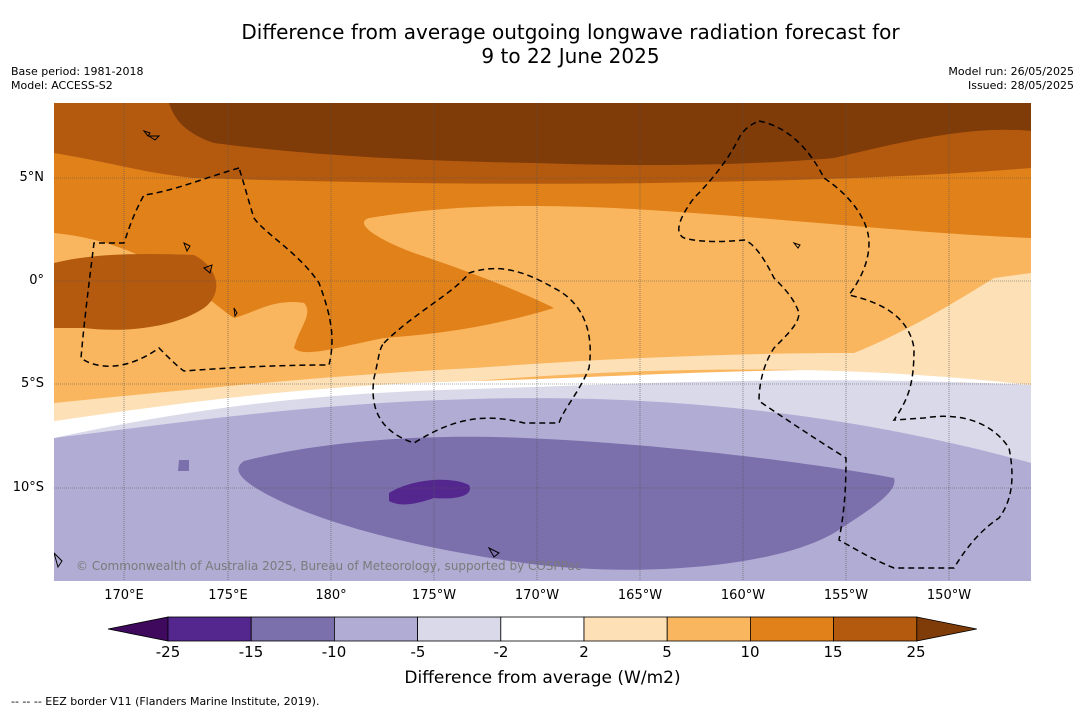 Image resolution: width=1085 pixels, height=713 pixels. I want to click on small-patch, so click(183, 465).